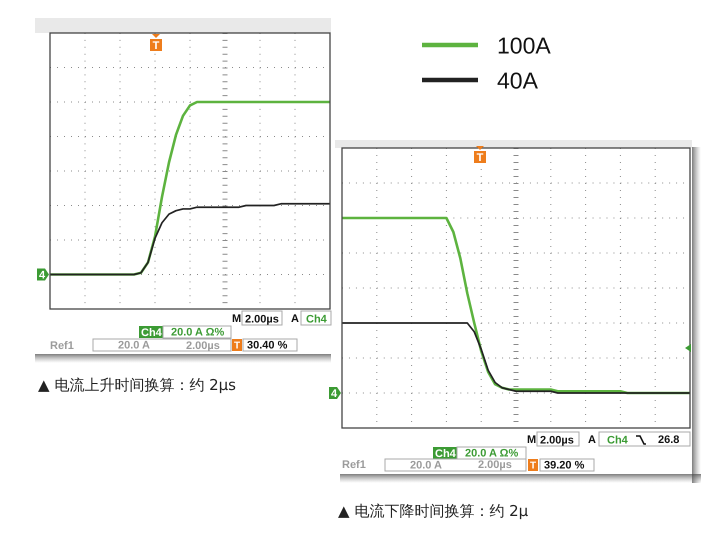  What do you see at coordinates (524, 45) in the screenshot?
I see `legend-label: 100A` at bounding box center [524, 45].